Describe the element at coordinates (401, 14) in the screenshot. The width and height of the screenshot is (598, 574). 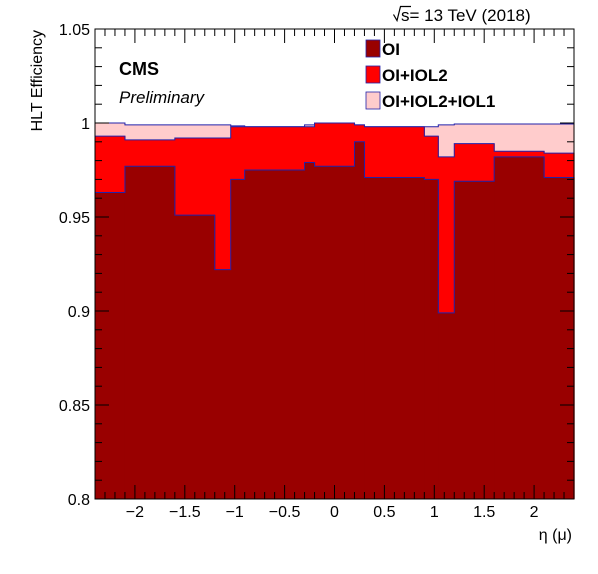
I see `sqrt-icon` at that location.